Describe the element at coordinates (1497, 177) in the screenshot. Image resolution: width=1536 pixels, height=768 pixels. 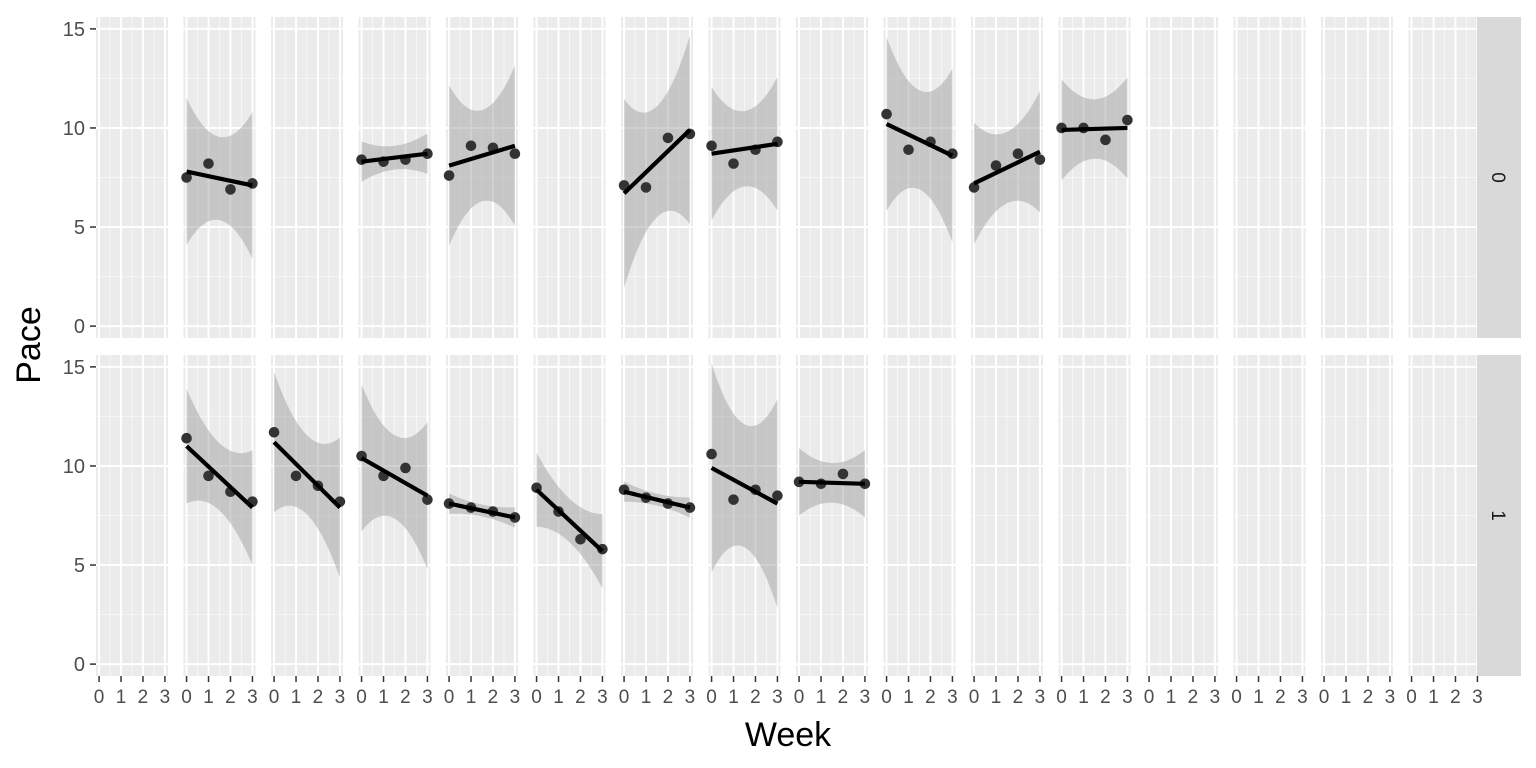
I see `row-strip-label: 0` at that location.